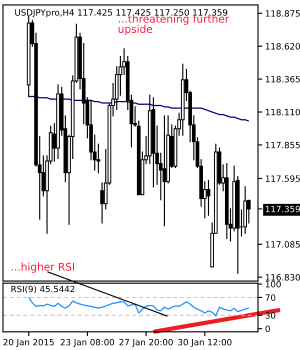  I want to click on y-tick-label: 117.595, so click(283, 178).